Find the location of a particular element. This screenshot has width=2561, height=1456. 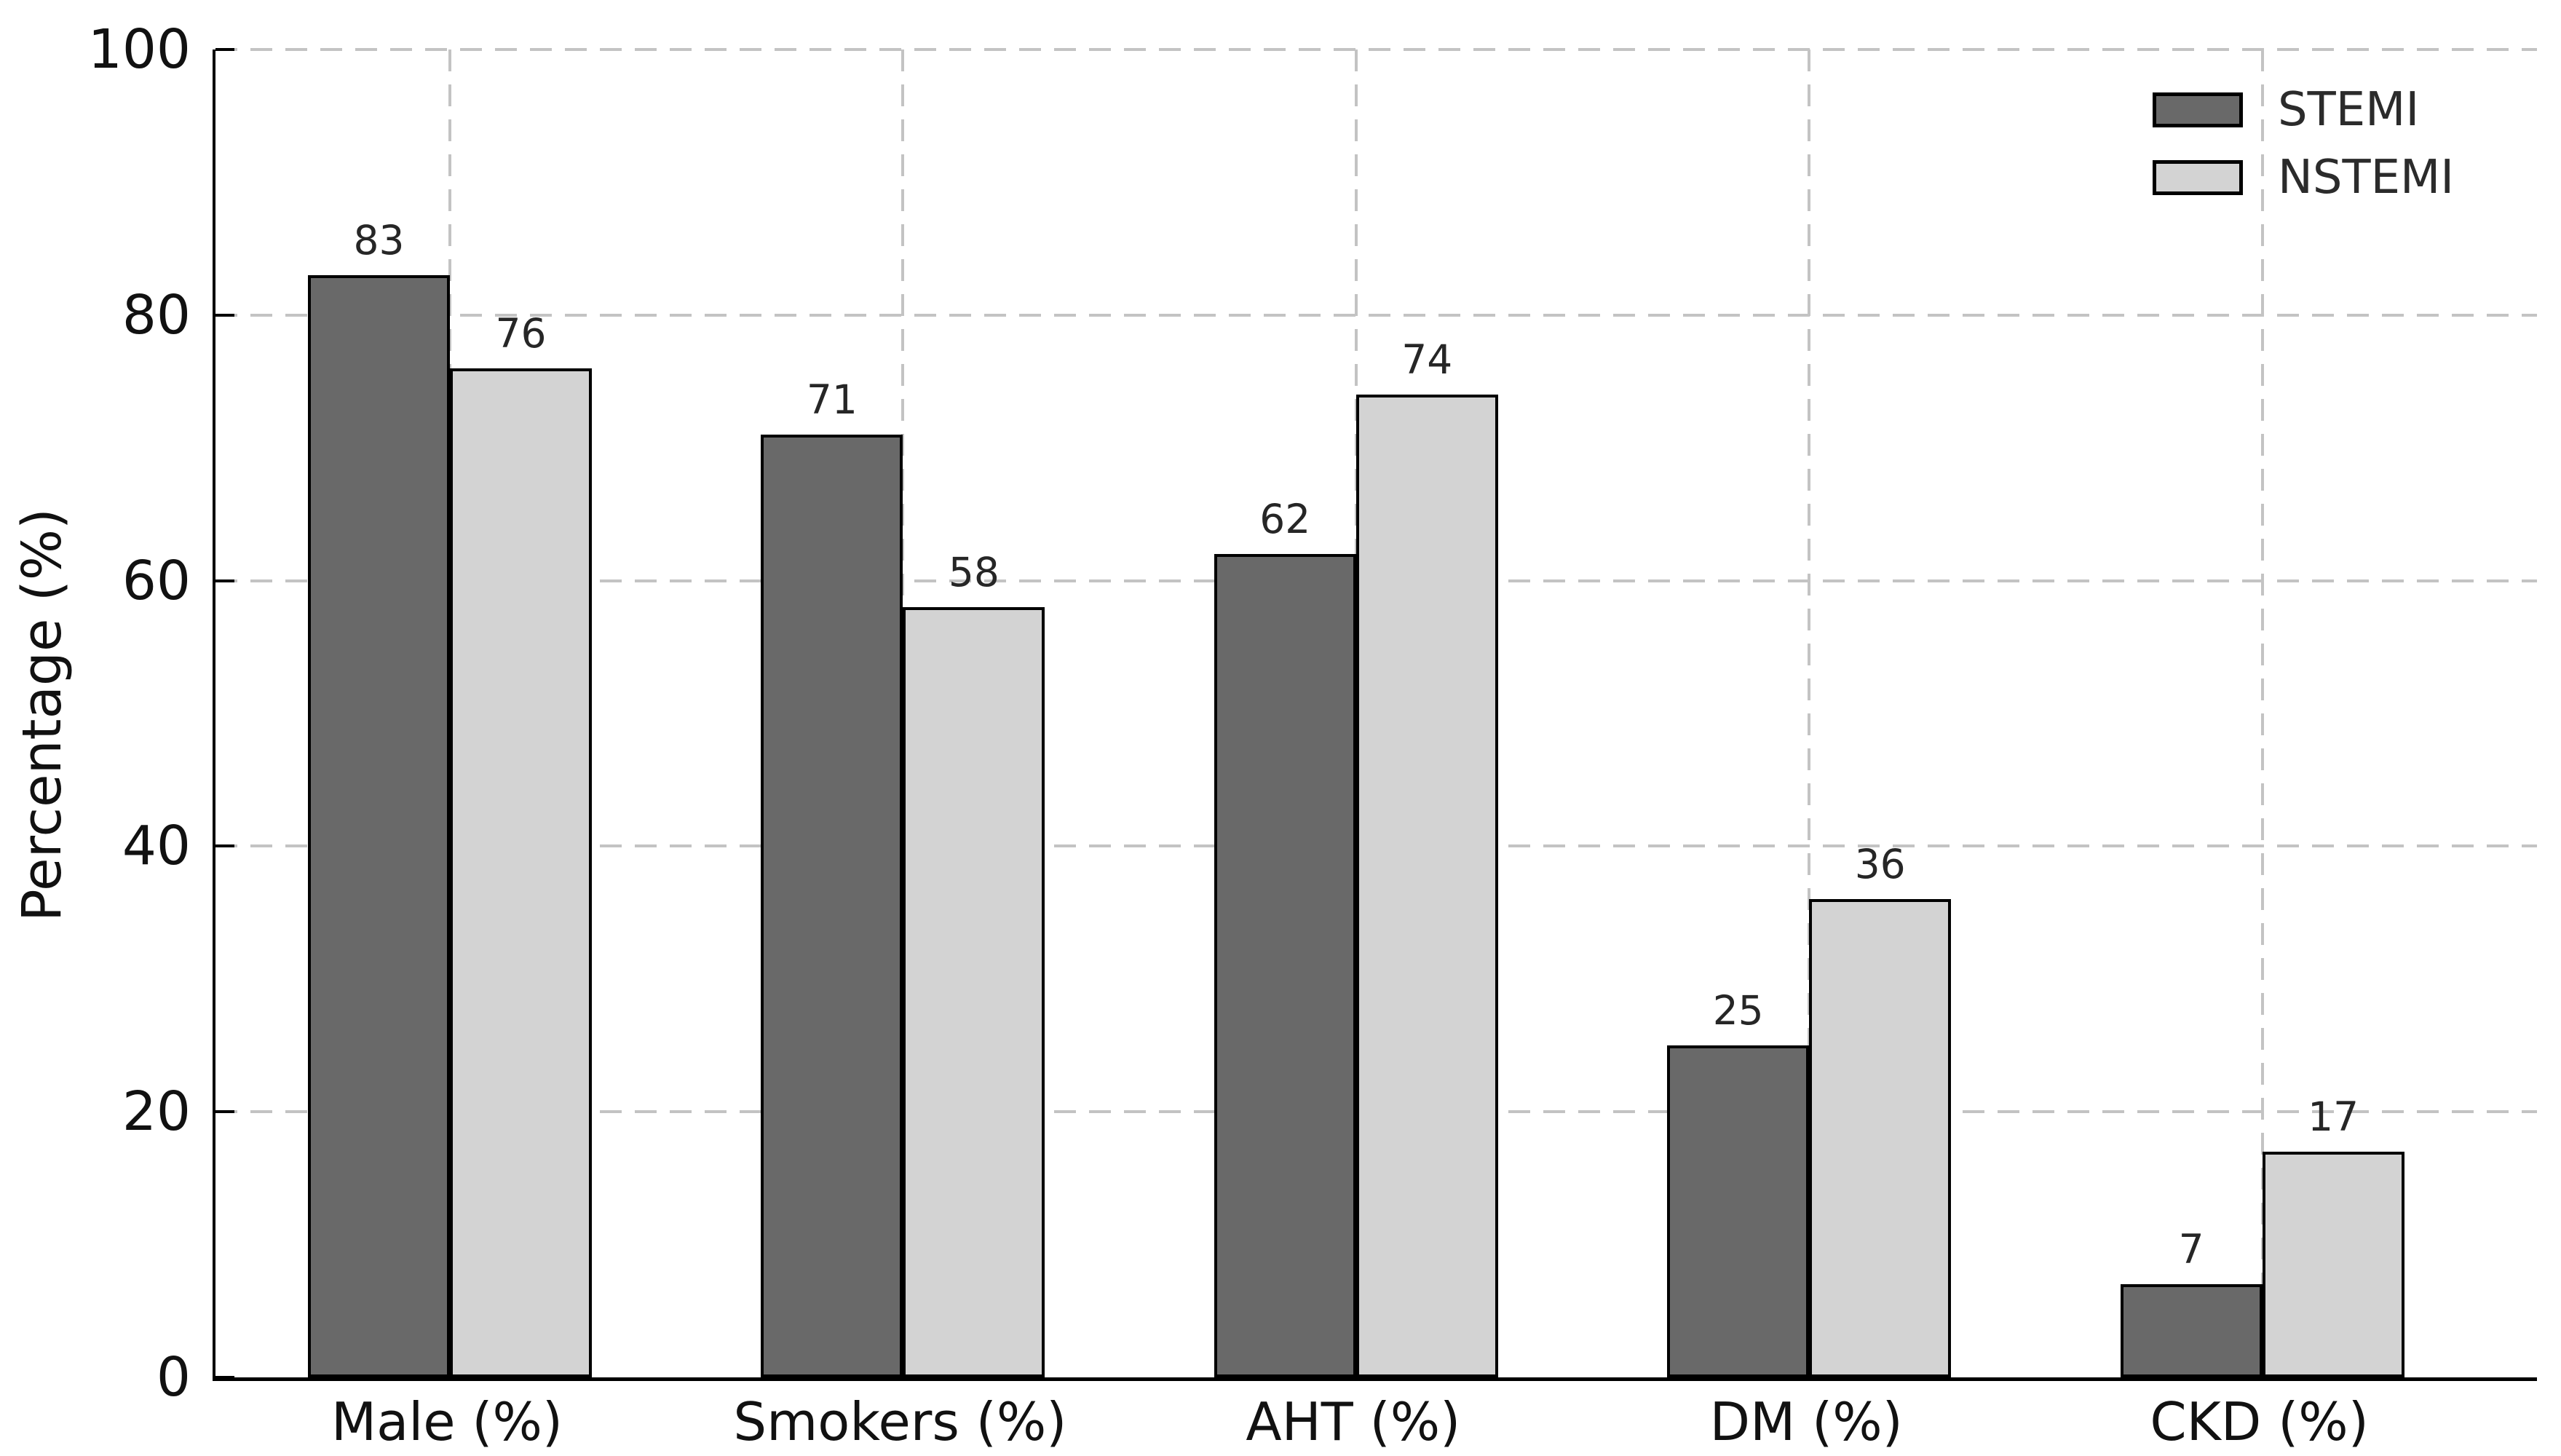

bar-value-label-nstemi-smokers: 58 is located at coordinates (974, 572).